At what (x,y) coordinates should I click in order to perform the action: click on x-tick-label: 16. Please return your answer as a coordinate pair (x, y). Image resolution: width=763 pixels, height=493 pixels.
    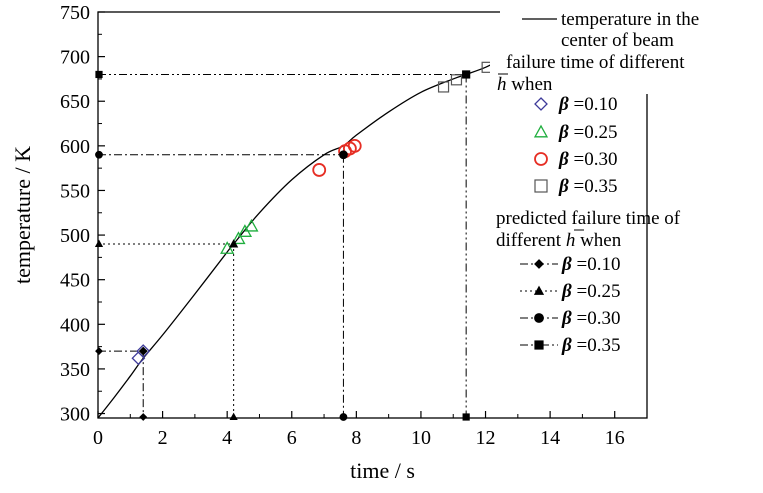
    Looking at the image, I should click on (615, 438).